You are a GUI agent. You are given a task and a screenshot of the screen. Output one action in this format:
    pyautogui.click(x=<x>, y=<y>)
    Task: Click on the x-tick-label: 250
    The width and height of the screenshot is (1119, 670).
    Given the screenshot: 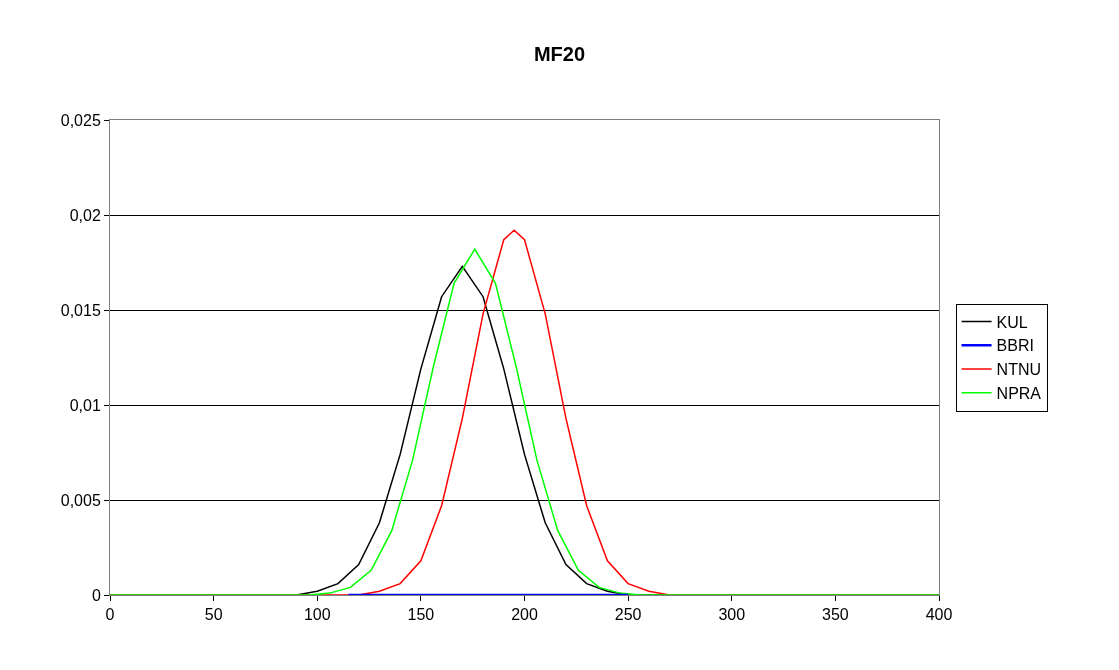 What is the action you would take?
    pyautogui.click(x=628, y=615)
    